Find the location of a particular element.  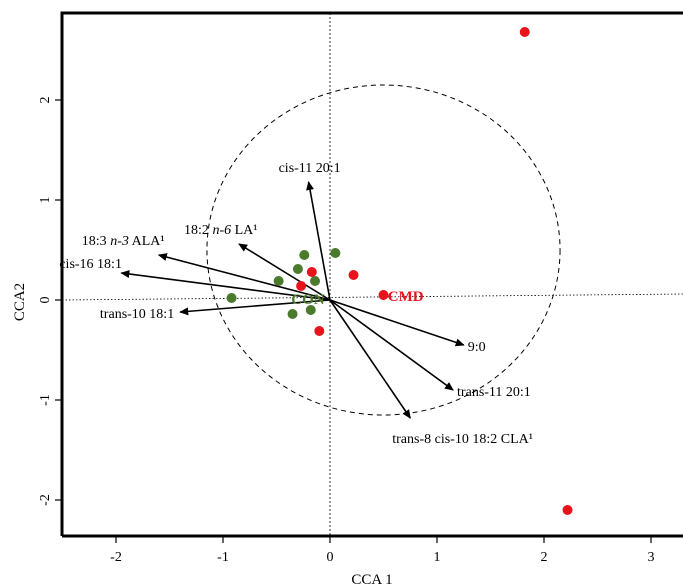

x-tick-label: 0 is located at coordinates (330, 557).